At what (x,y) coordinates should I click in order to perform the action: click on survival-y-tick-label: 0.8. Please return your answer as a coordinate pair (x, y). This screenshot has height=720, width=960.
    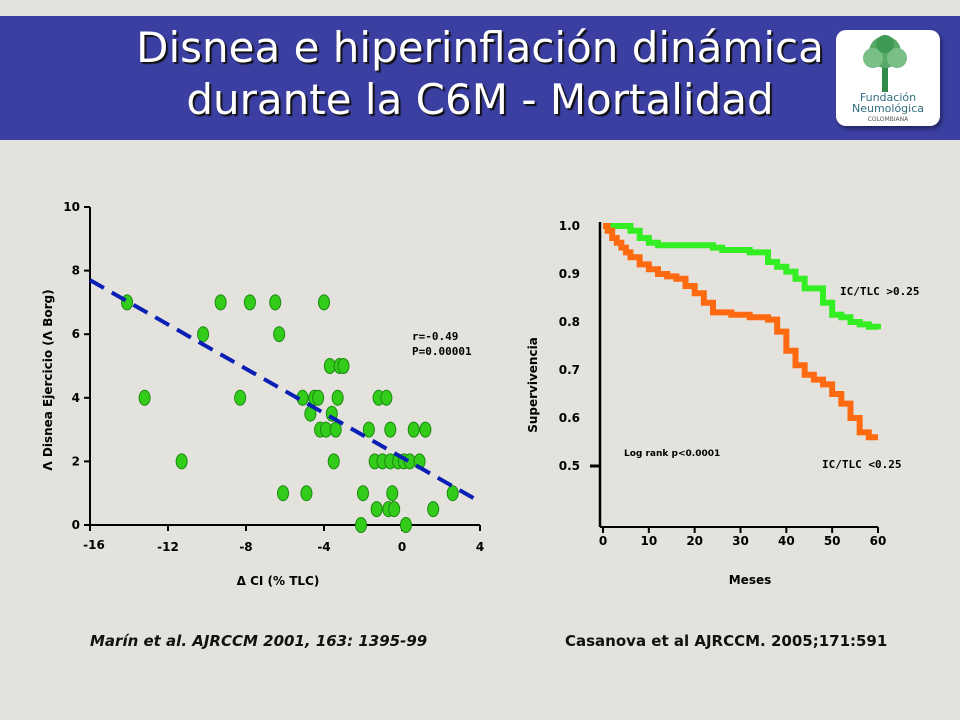
    Looking at the image, I should click on (569, 322).